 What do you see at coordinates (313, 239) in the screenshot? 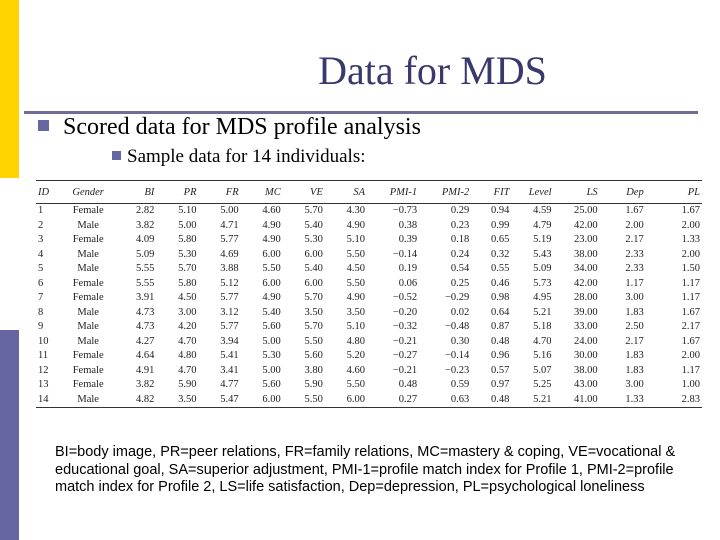
I see `table-cell: 5.30` at bounding box center [313, 239].